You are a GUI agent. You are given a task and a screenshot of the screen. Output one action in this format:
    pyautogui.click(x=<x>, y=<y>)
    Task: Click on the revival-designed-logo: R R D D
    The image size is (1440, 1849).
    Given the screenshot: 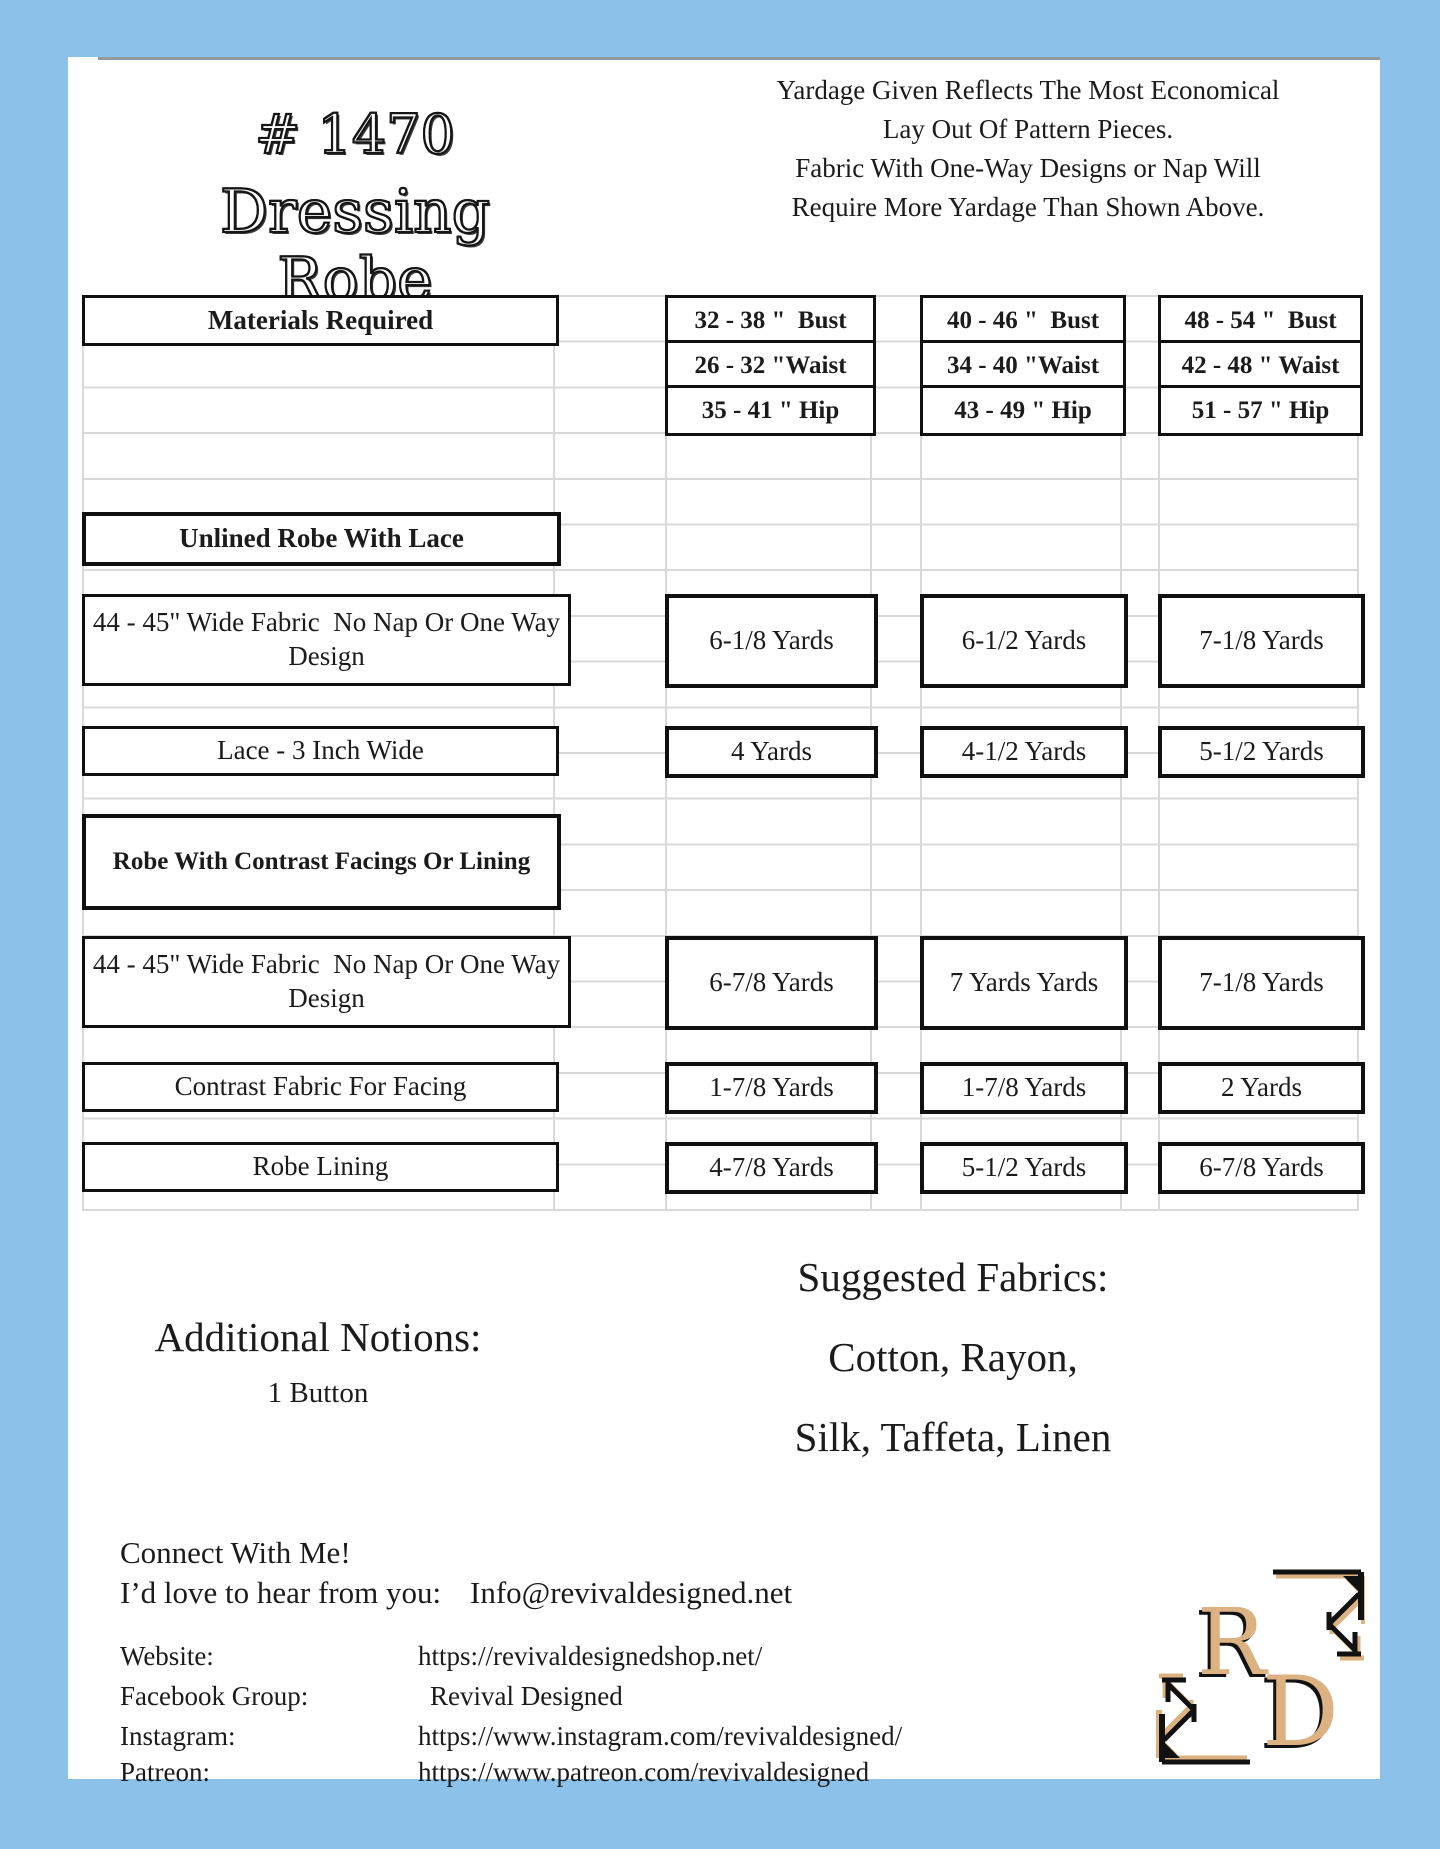 What is the action you would take?
    pyautogui.click(x=1260, y=1670)
    